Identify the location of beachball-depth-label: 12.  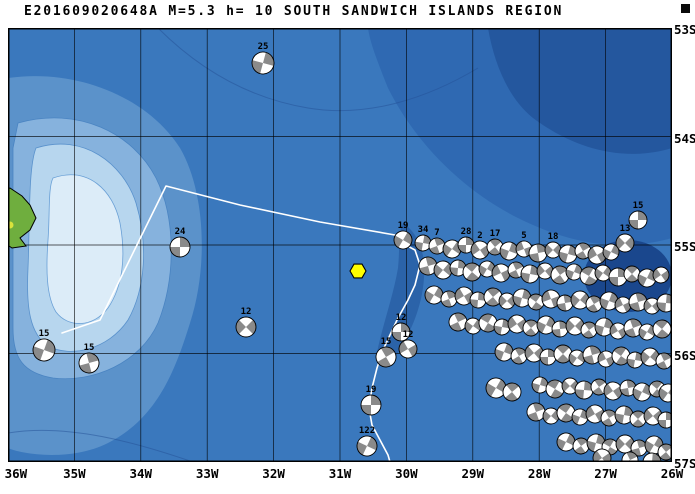
(408, 335).